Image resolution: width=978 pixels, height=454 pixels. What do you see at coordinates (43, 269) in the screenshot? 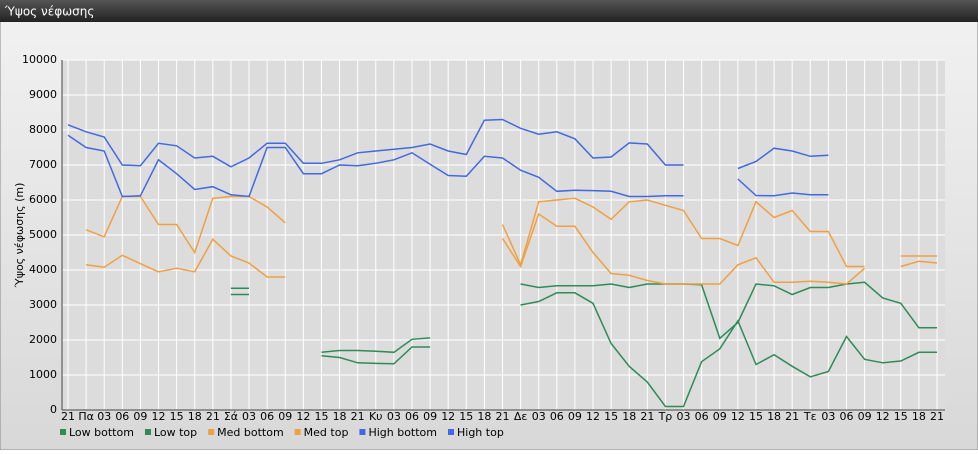
I see `y-tick-label: 4000` at bounding box center [43, 269].